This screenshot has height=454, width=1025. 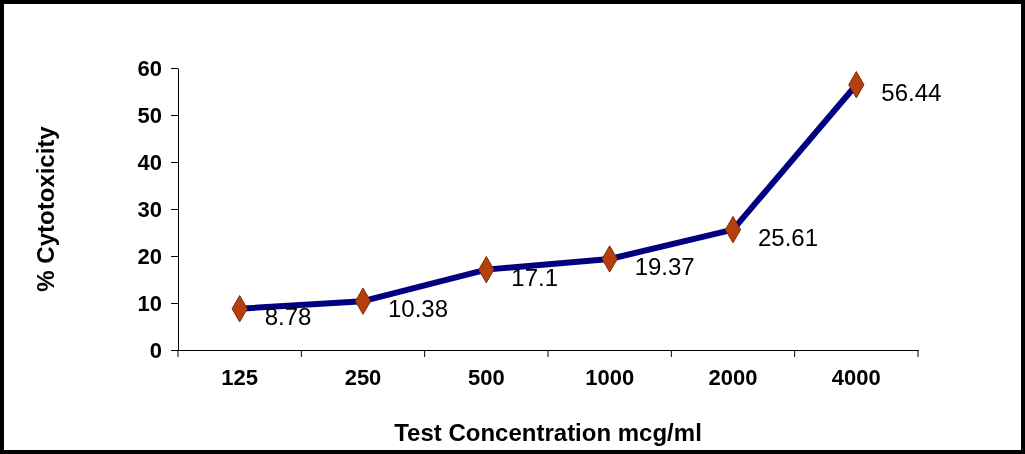 I want to click on y-tick-label: 20, so click(x=149, y=256).